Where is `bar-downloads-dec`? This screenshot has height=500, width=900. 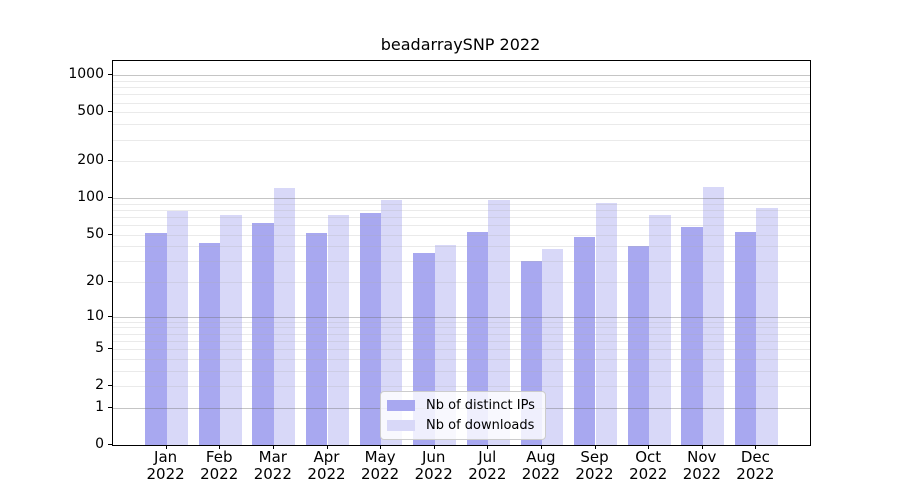 bar-downloads-dec is located at coordinates (767, 326).